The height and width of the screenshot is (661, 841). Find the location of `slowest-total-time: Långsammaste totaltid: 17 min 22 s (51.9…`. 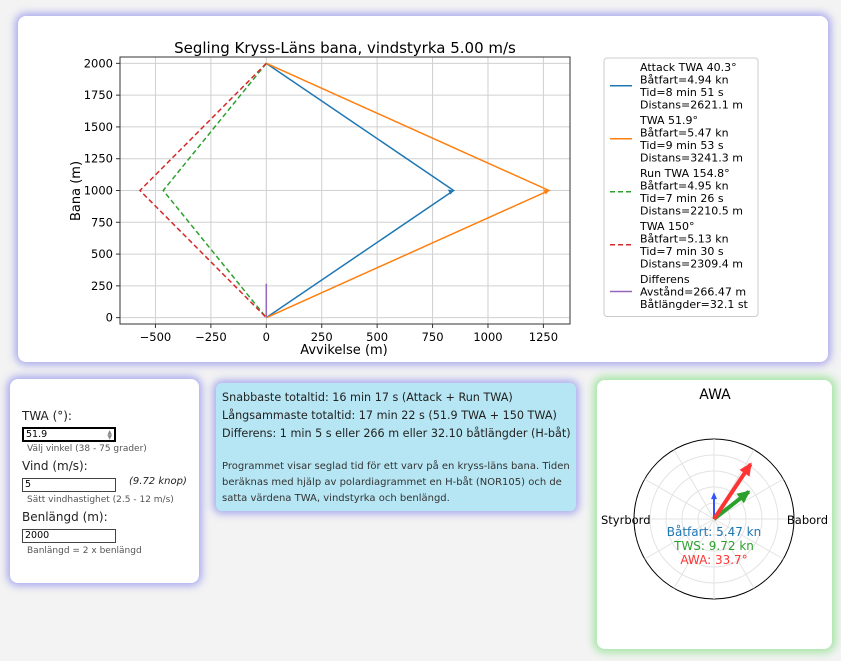

slowest-total-time: Långsammaste totaltid: 17 min 22 s (51.9… is located at coordinates (389, 415).